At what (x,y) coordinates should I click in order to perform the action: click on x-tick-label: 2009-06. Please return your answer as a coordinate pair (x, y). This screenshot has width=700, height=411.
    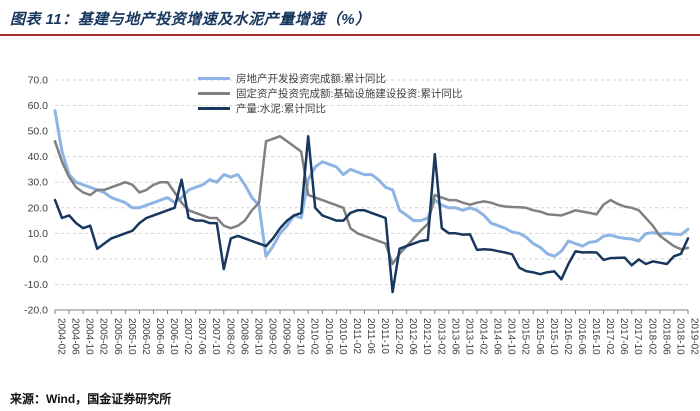
    Looking at the image, I should click on (286, 336).